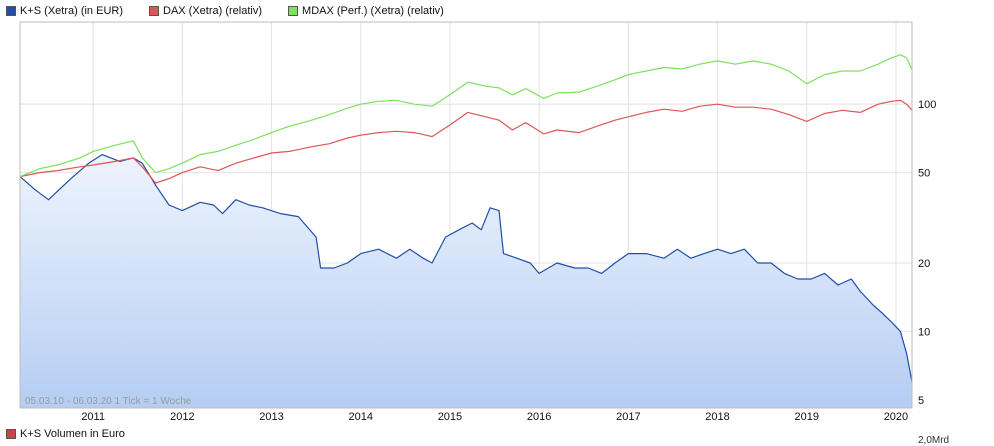 The image size is (994, 446). What do you see at coordinates (807, 417) in the screenshot?
I see `x-tick-label: 2019` at bounding box center [807, 417].